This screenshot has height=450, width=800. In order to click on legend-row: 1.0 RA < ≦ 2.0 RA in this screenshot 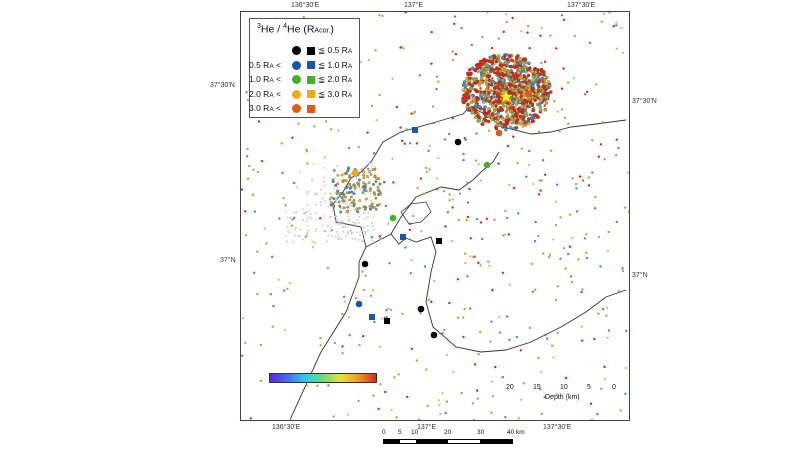, I will do `click(305, 80)`.